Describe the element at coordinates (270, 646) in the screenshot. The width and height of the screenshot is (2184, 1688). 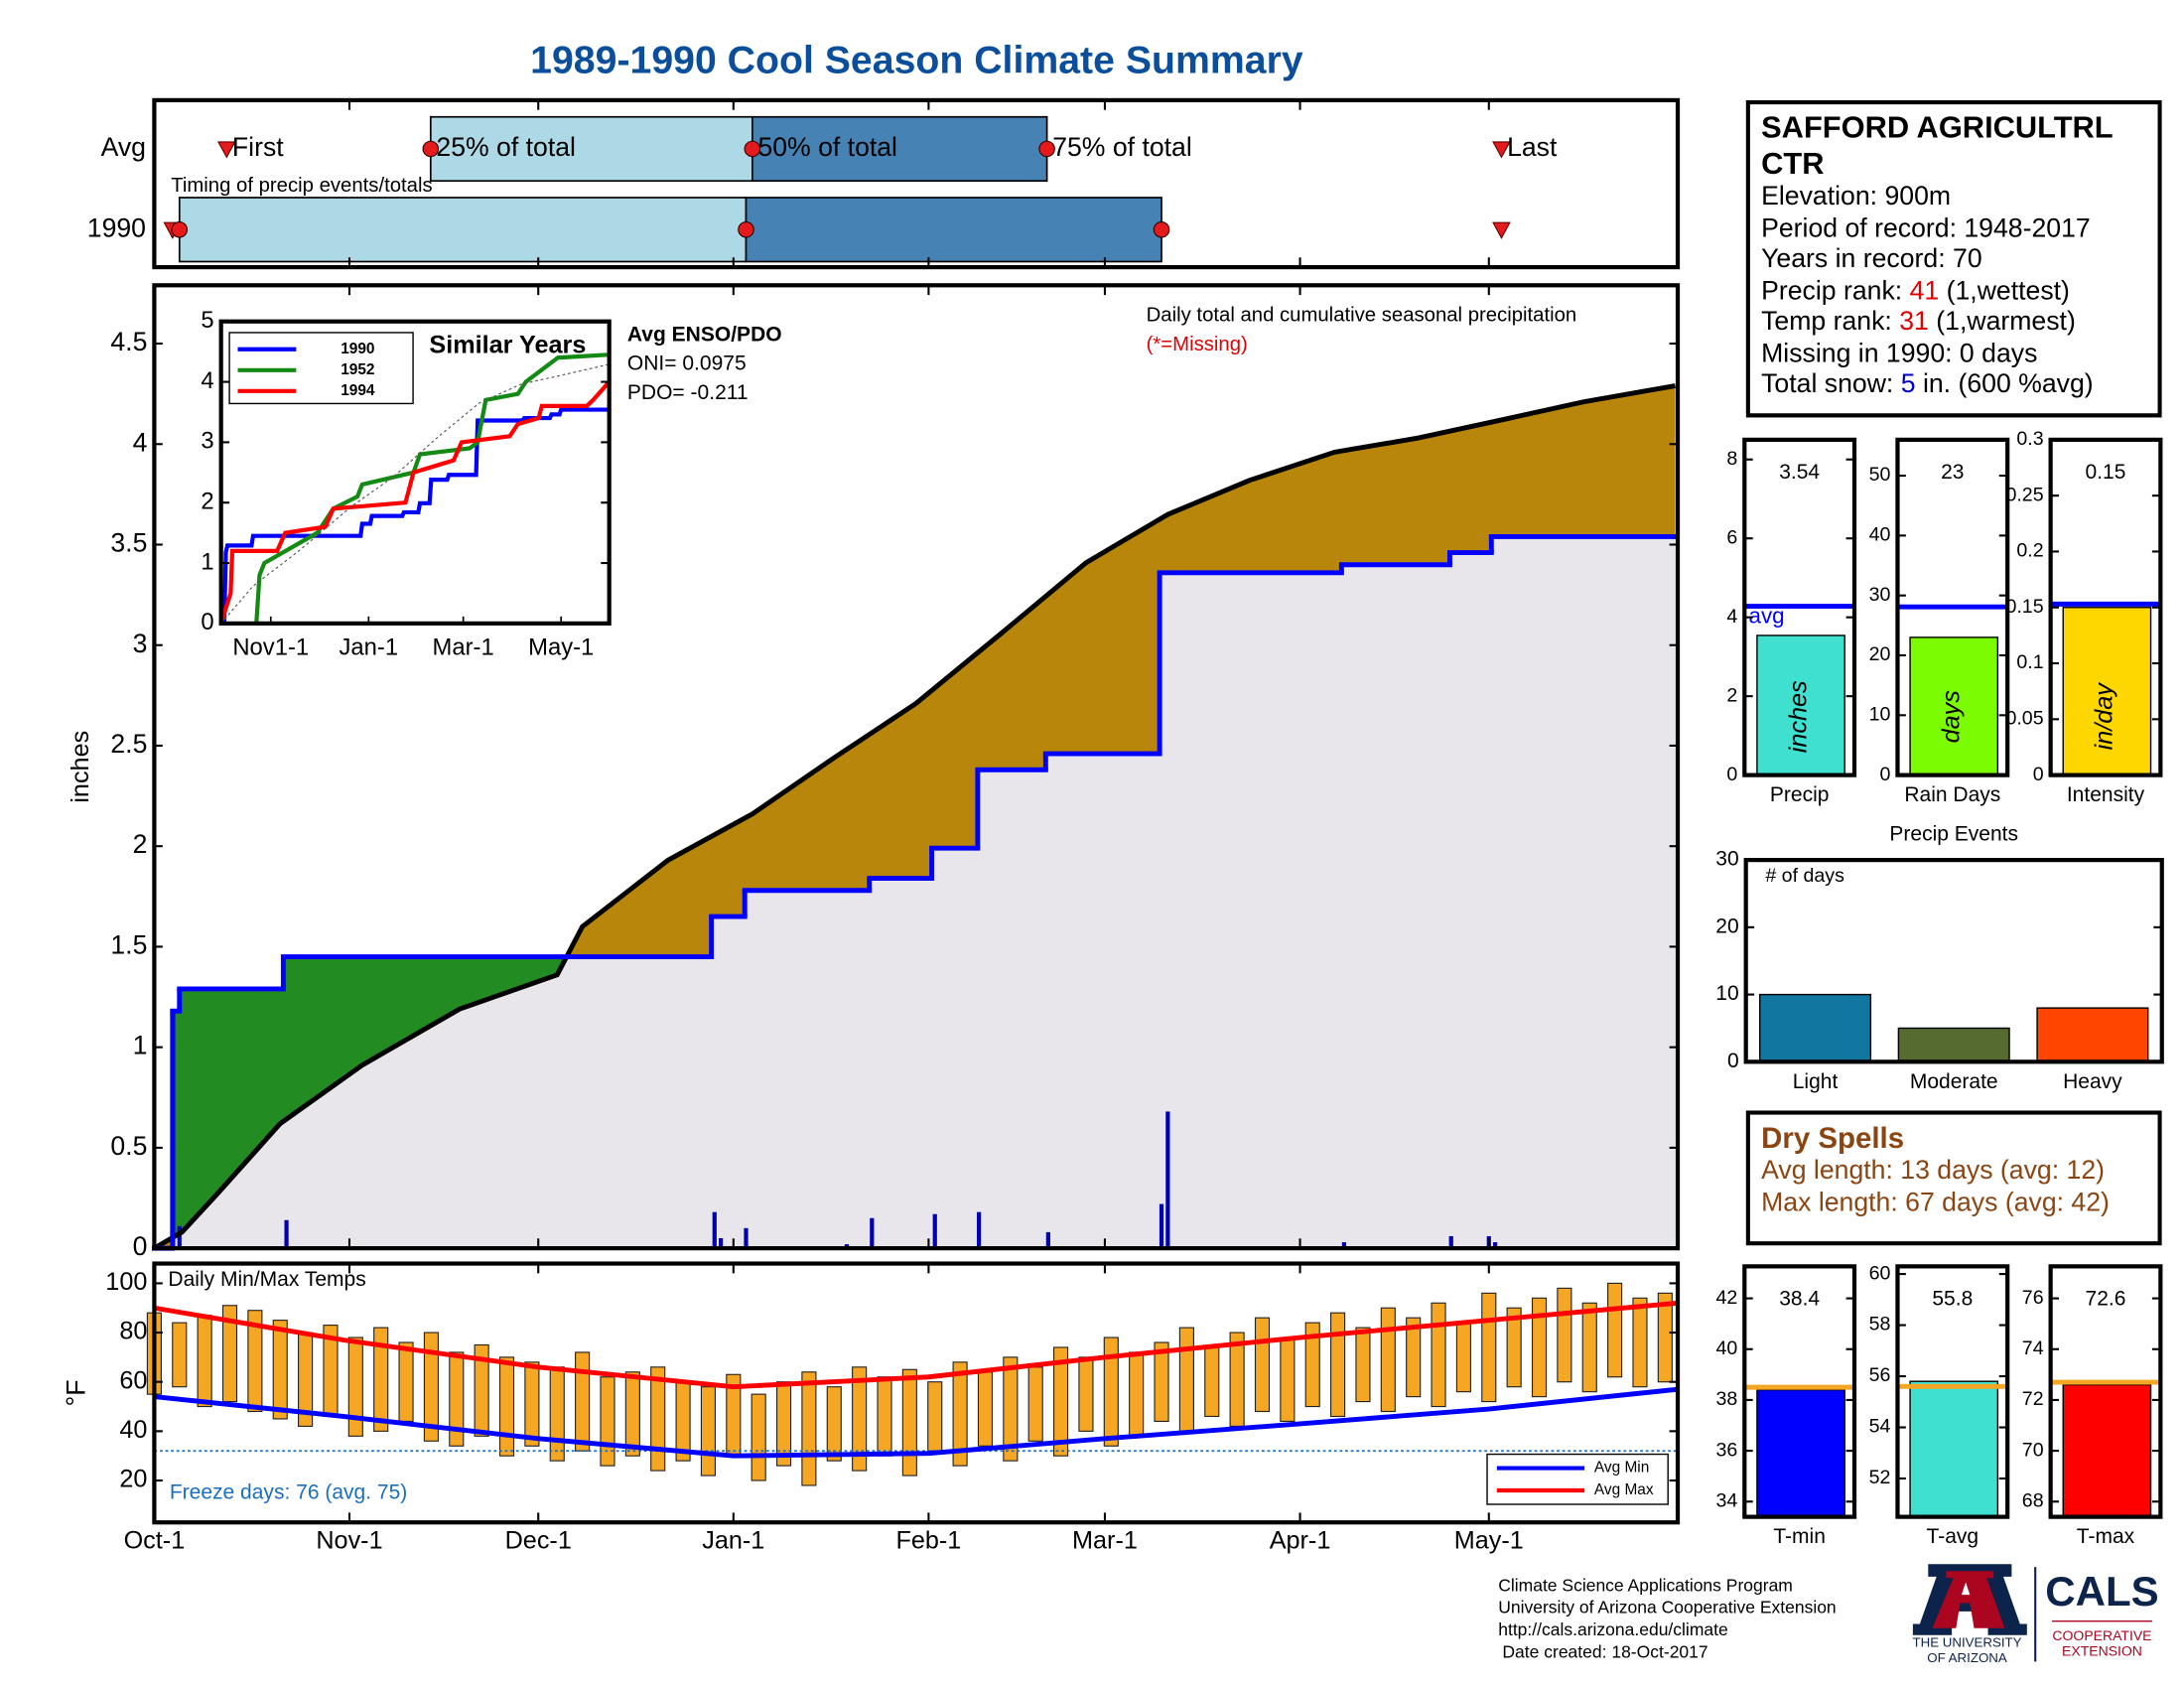
I see `x-tick-label: Nov1-1` at that location.